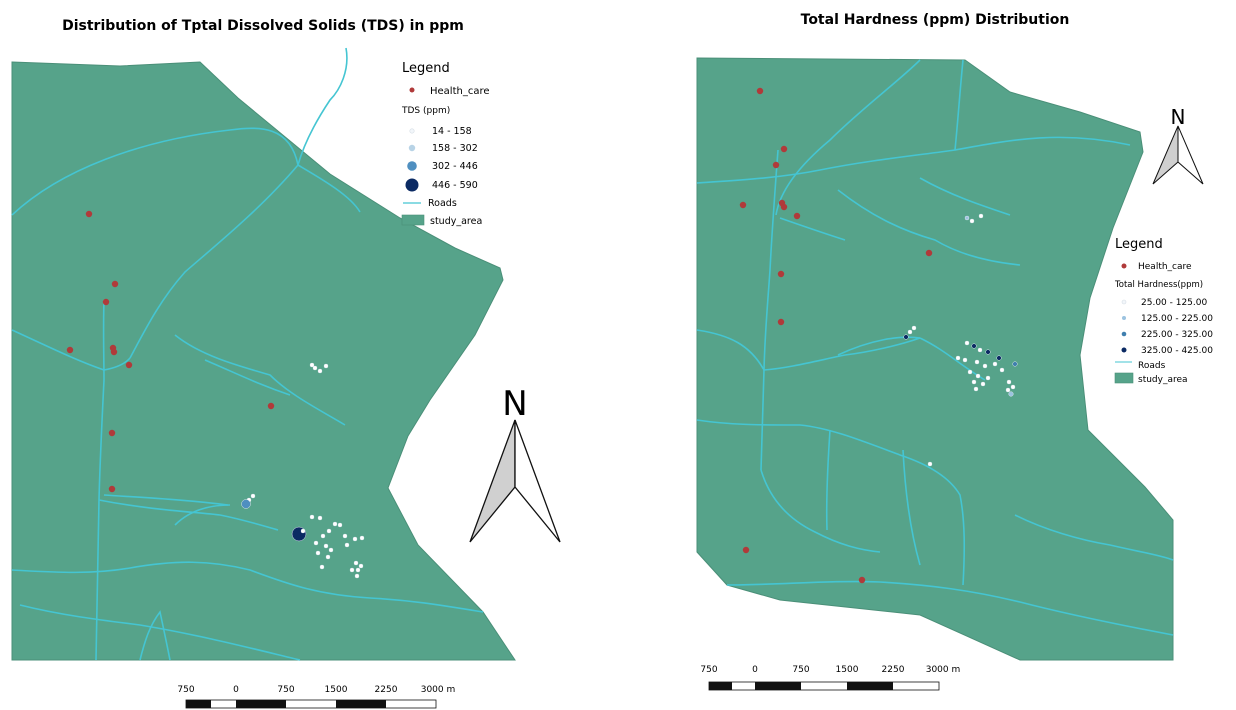 The height and width of the screenshot is (710, 1236). What do you see at coordinates (1158, 285) in the screenshot?
I see `legend-class-title: Total Hardness(ppm)` at bounding box center [1158, 285].